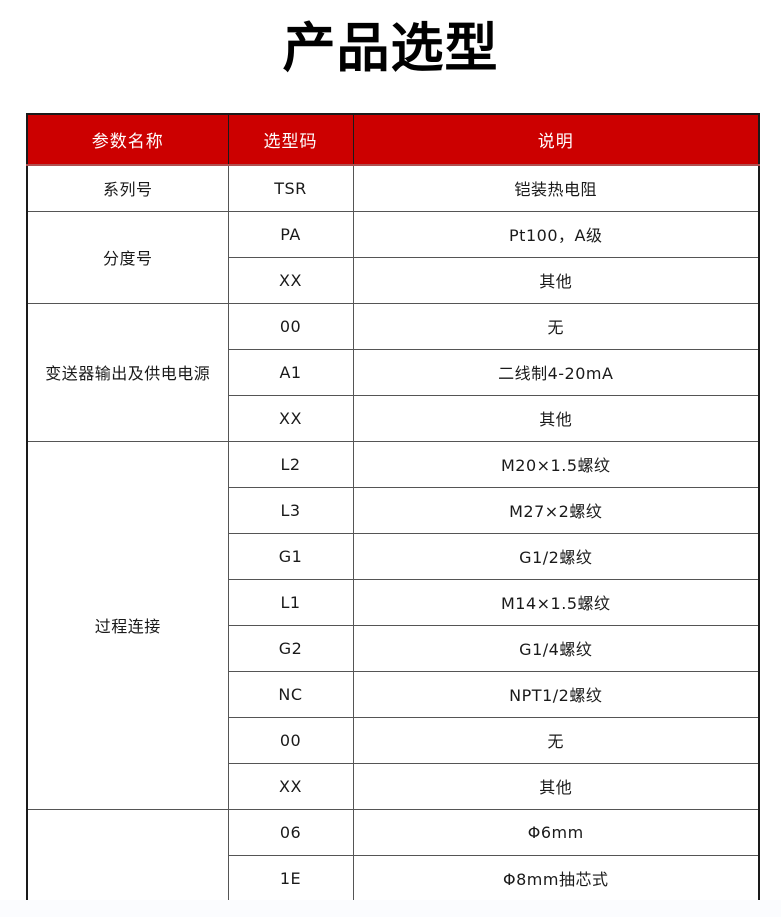  Describe the element at coordinates (291, 510) in the screenshot. I see `cell-selection-code: L3` at that location.